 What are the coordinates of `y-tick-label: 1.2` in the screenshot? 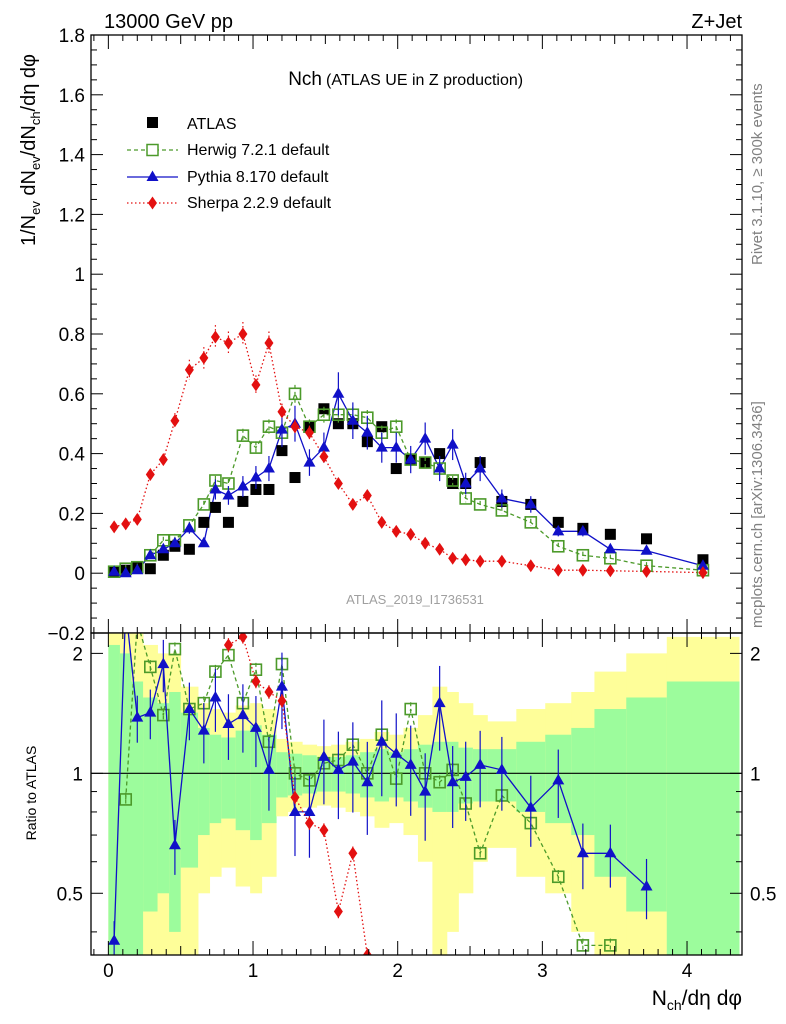 It's located at (72, 215).